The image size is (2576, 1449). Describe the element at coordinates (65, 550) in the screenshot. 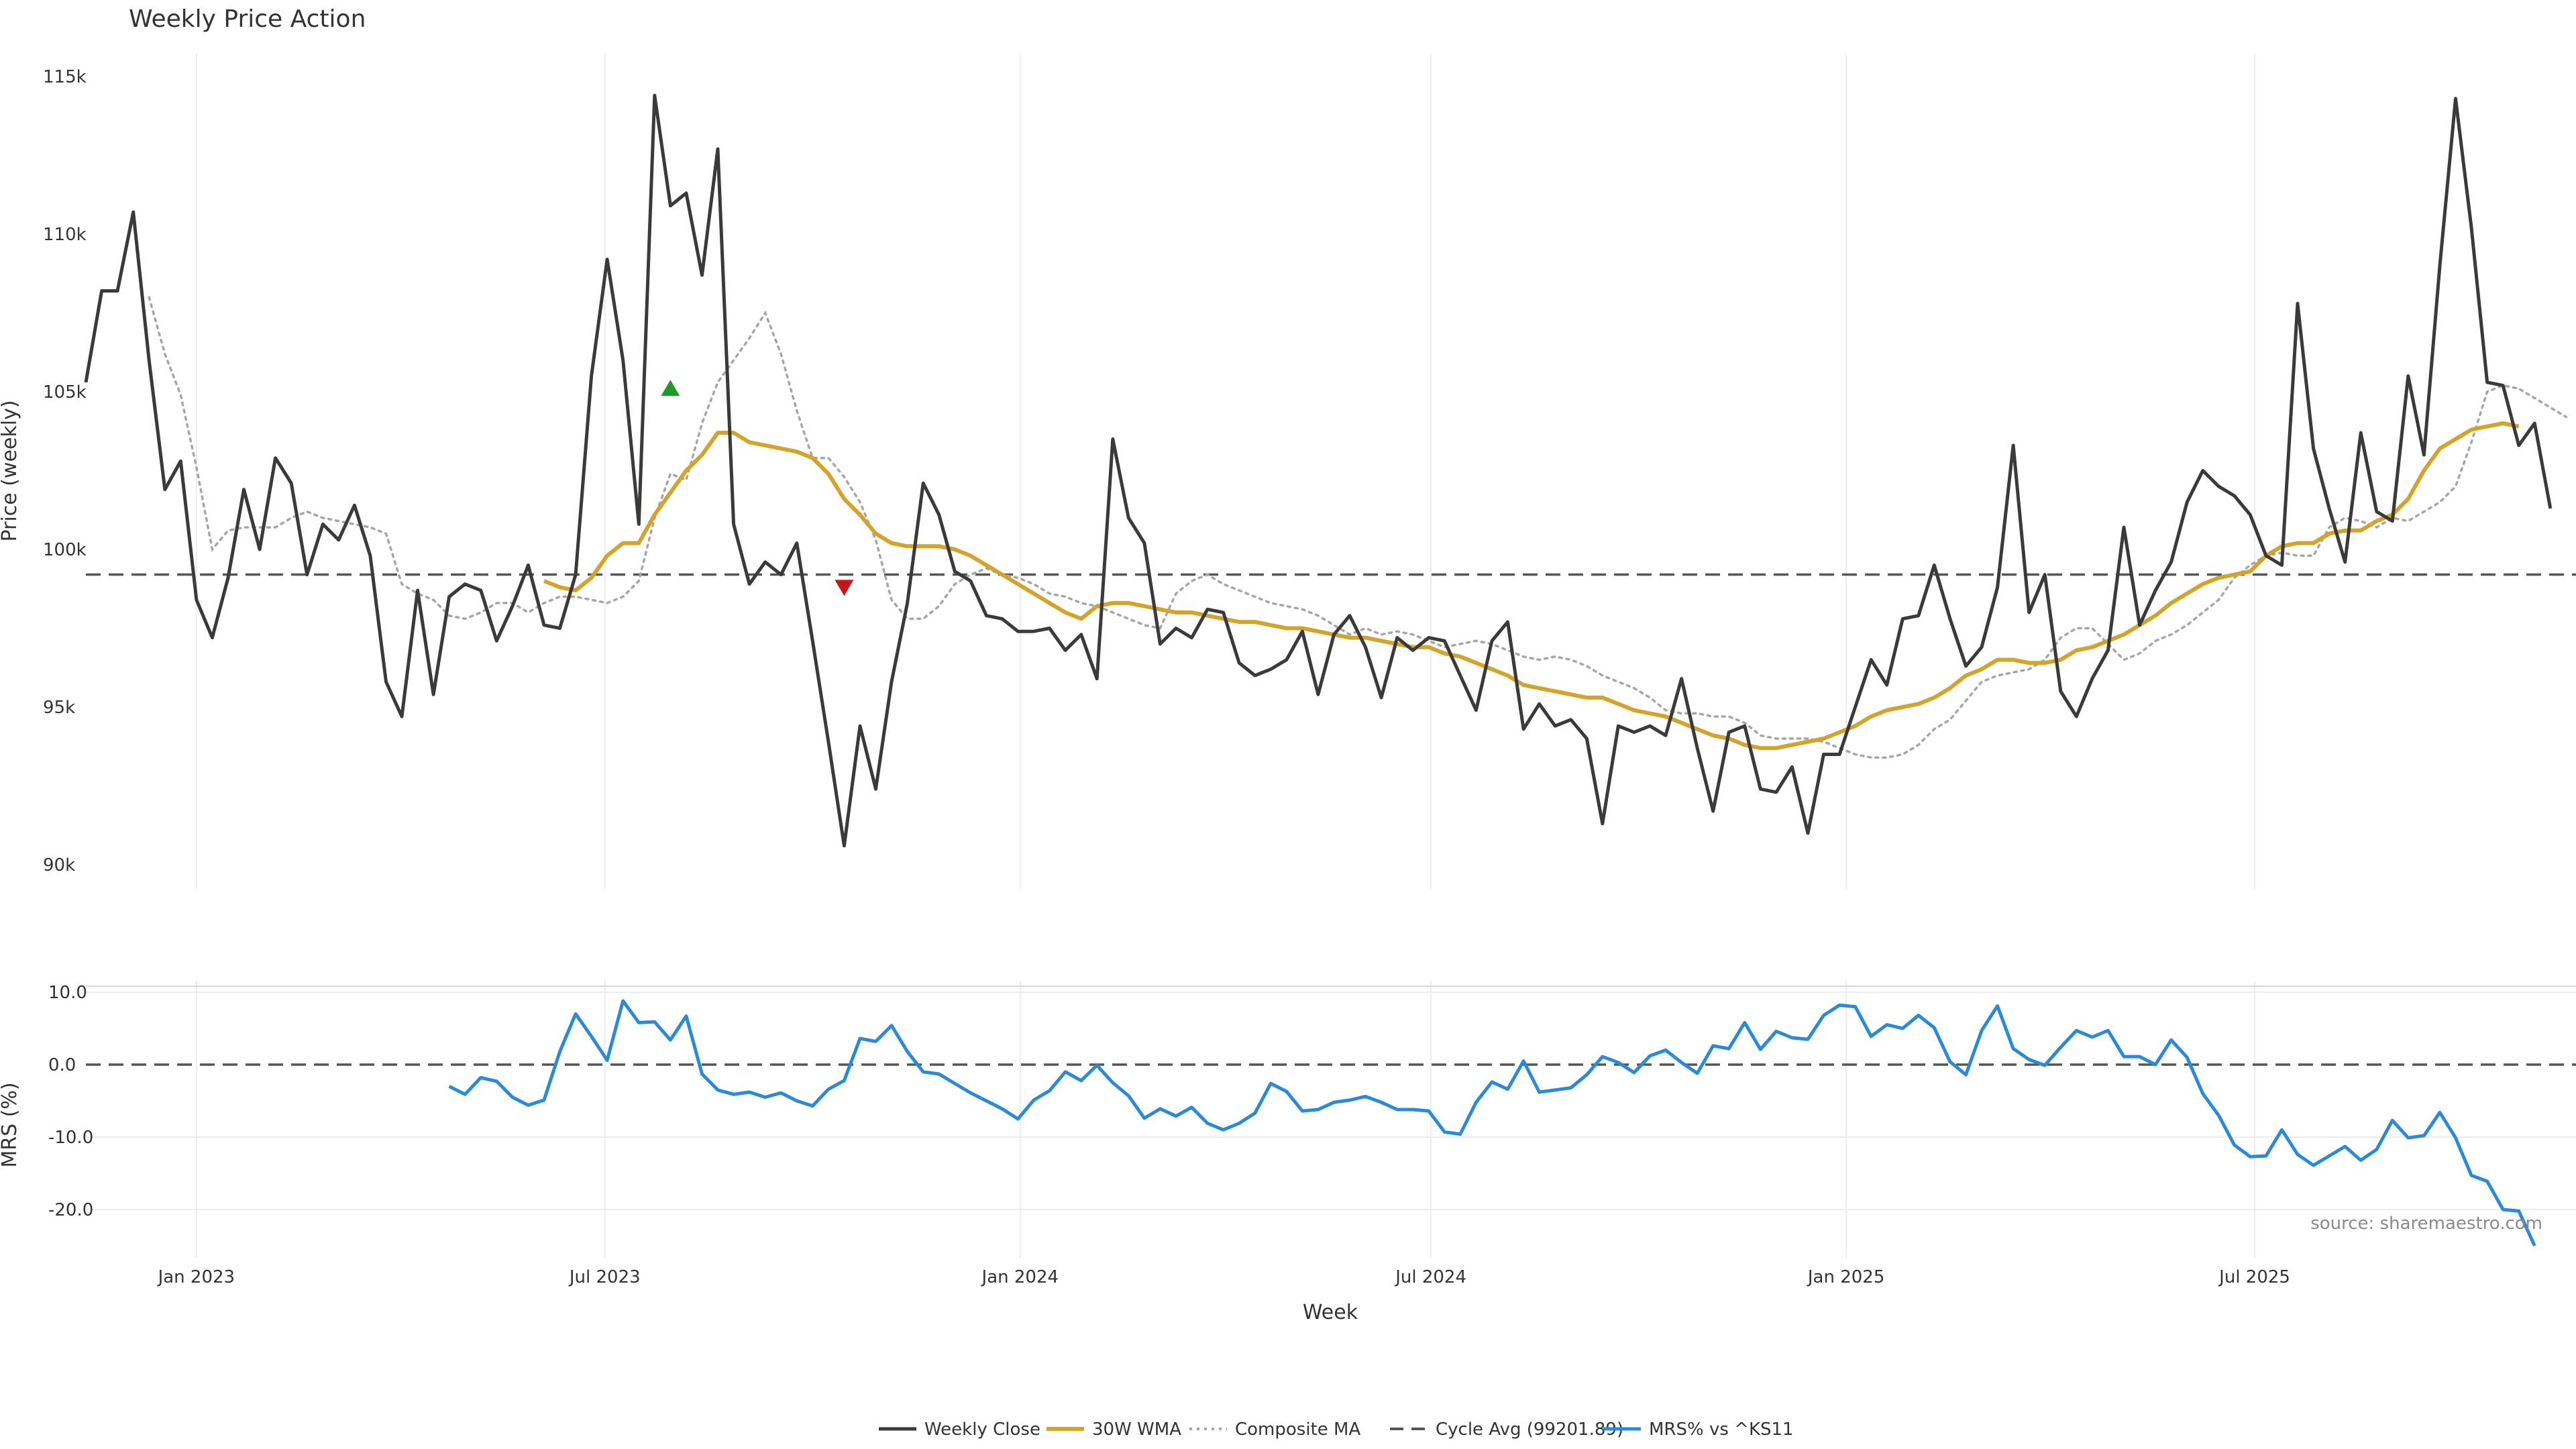

I see `y-tick-label: 100k` at that location.